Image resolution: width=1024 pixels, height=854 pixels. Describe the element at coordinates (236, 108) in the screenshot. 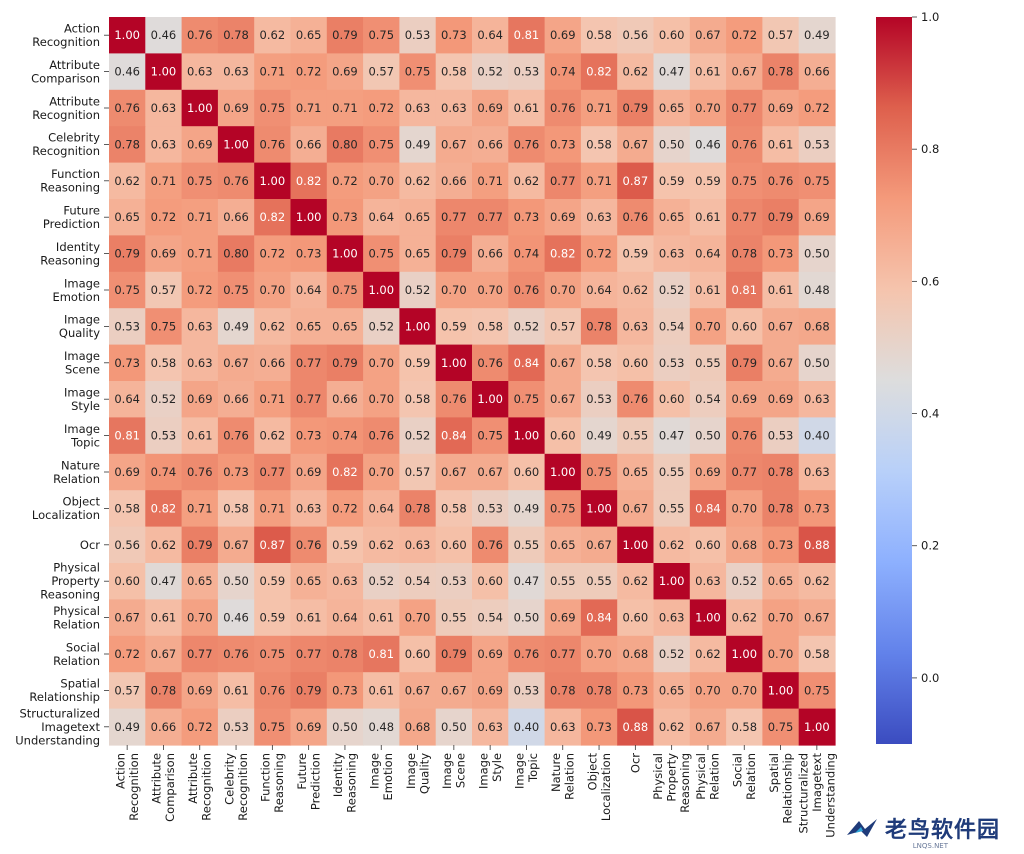

I see `cell-value-label: 0.69` at that location.